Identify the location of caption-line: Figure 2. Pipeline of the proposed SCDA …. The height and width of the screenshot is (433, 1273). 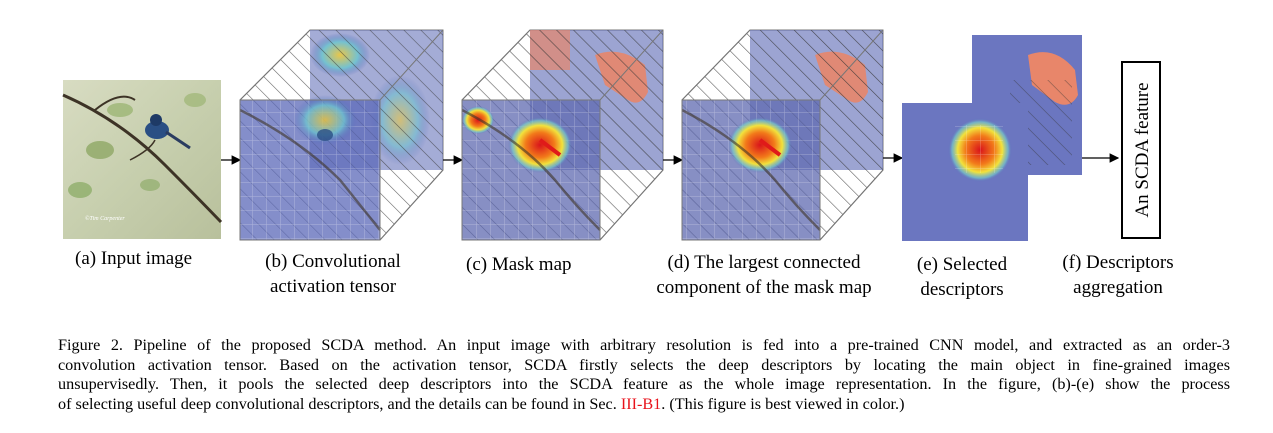
(644, 345).